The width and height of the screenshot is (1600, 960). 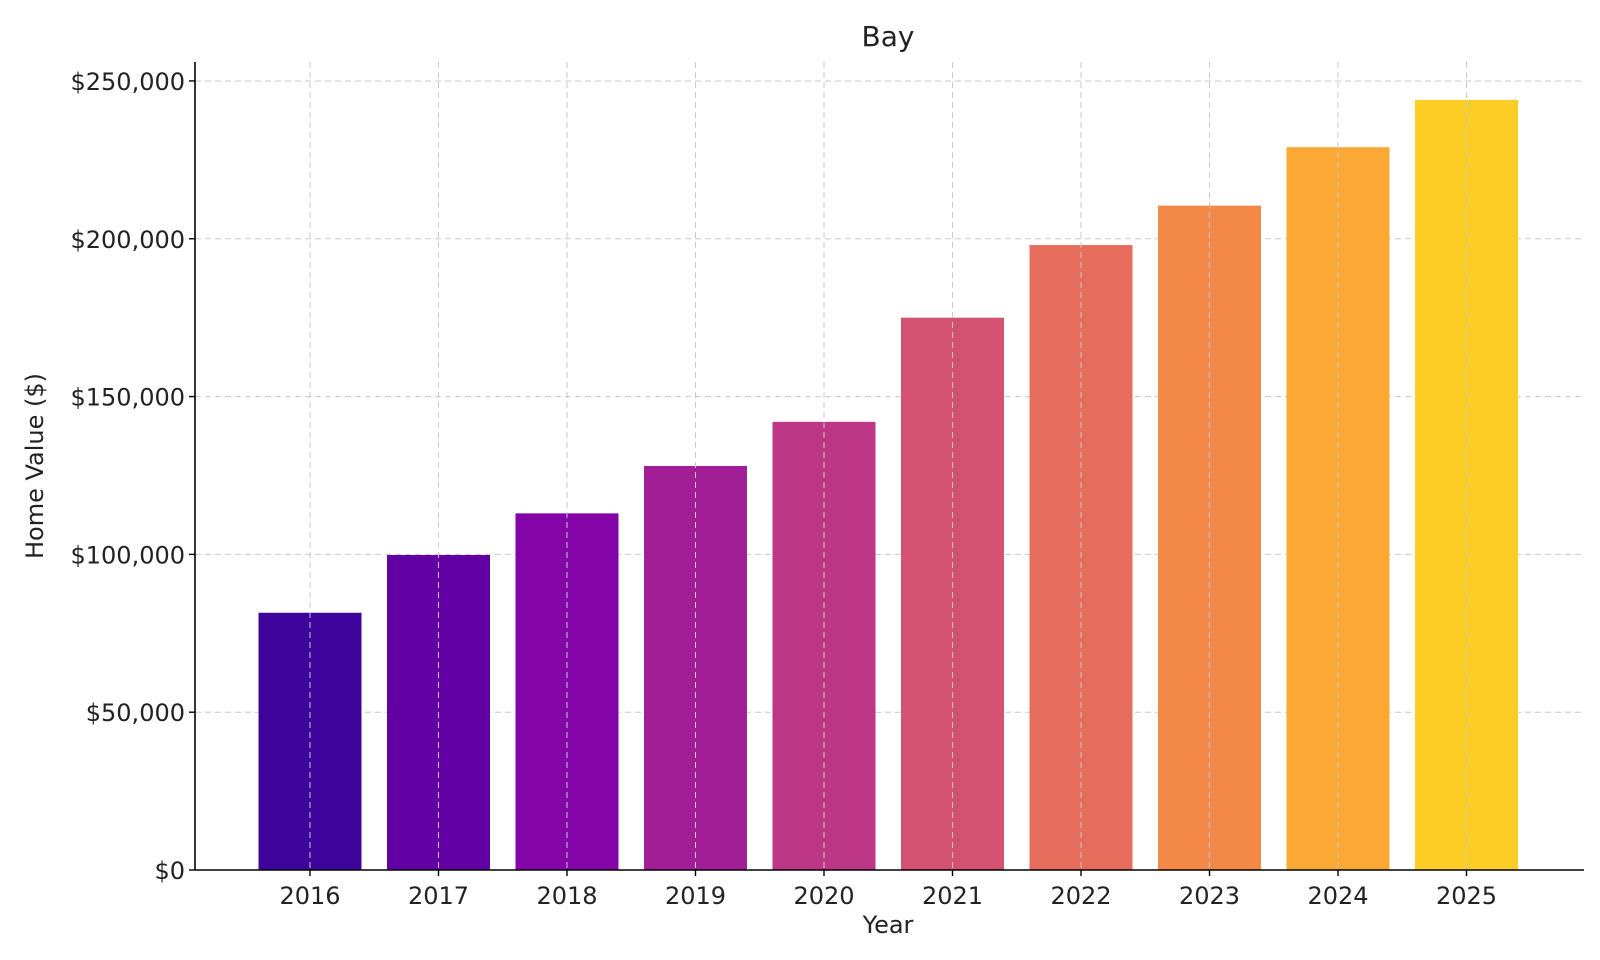 What do you see at coordinates (566, 896) in the screenshot?
I see `x-tick-label: 2018` at bounding box center [566, 896].